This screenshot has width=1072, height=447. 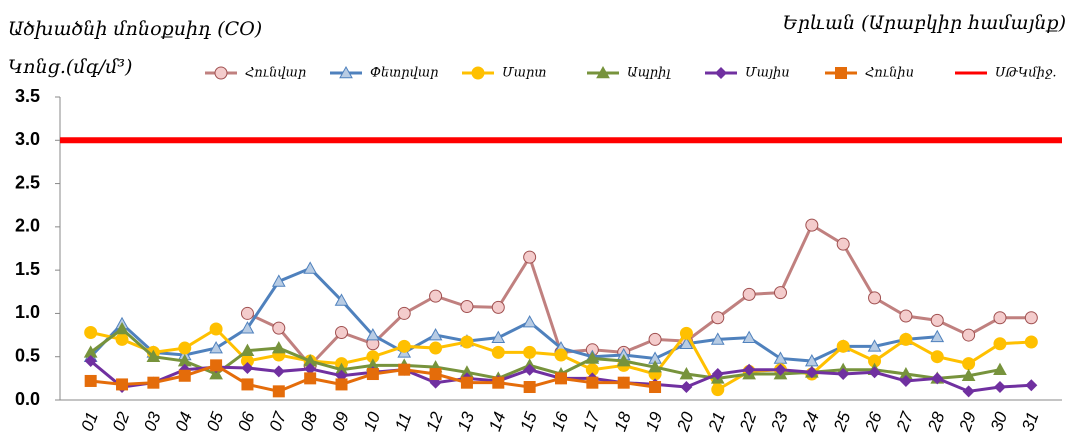 What do you see at coordinates (135, 29) in the screenshot?
I see `chart-title: Ածխածնի մոնօքսիդ (CO)` at bounding box center [135, 29].